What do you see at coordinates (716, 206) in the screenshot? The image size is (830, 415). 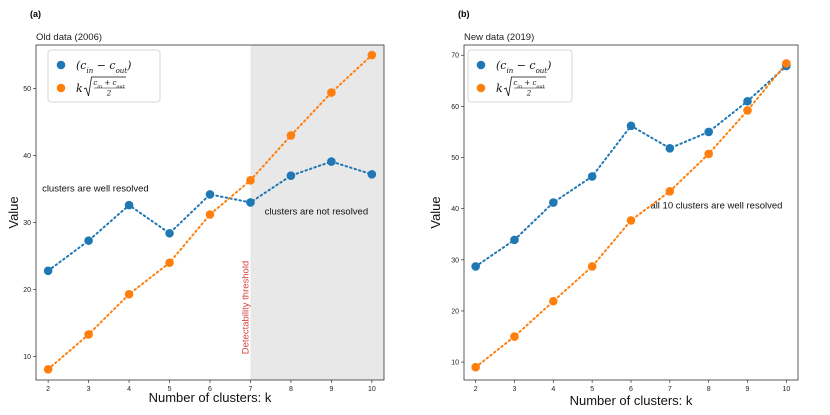 I see `annotation-text: all 10 clusters are well resolved` at bounding box center [716, 206].